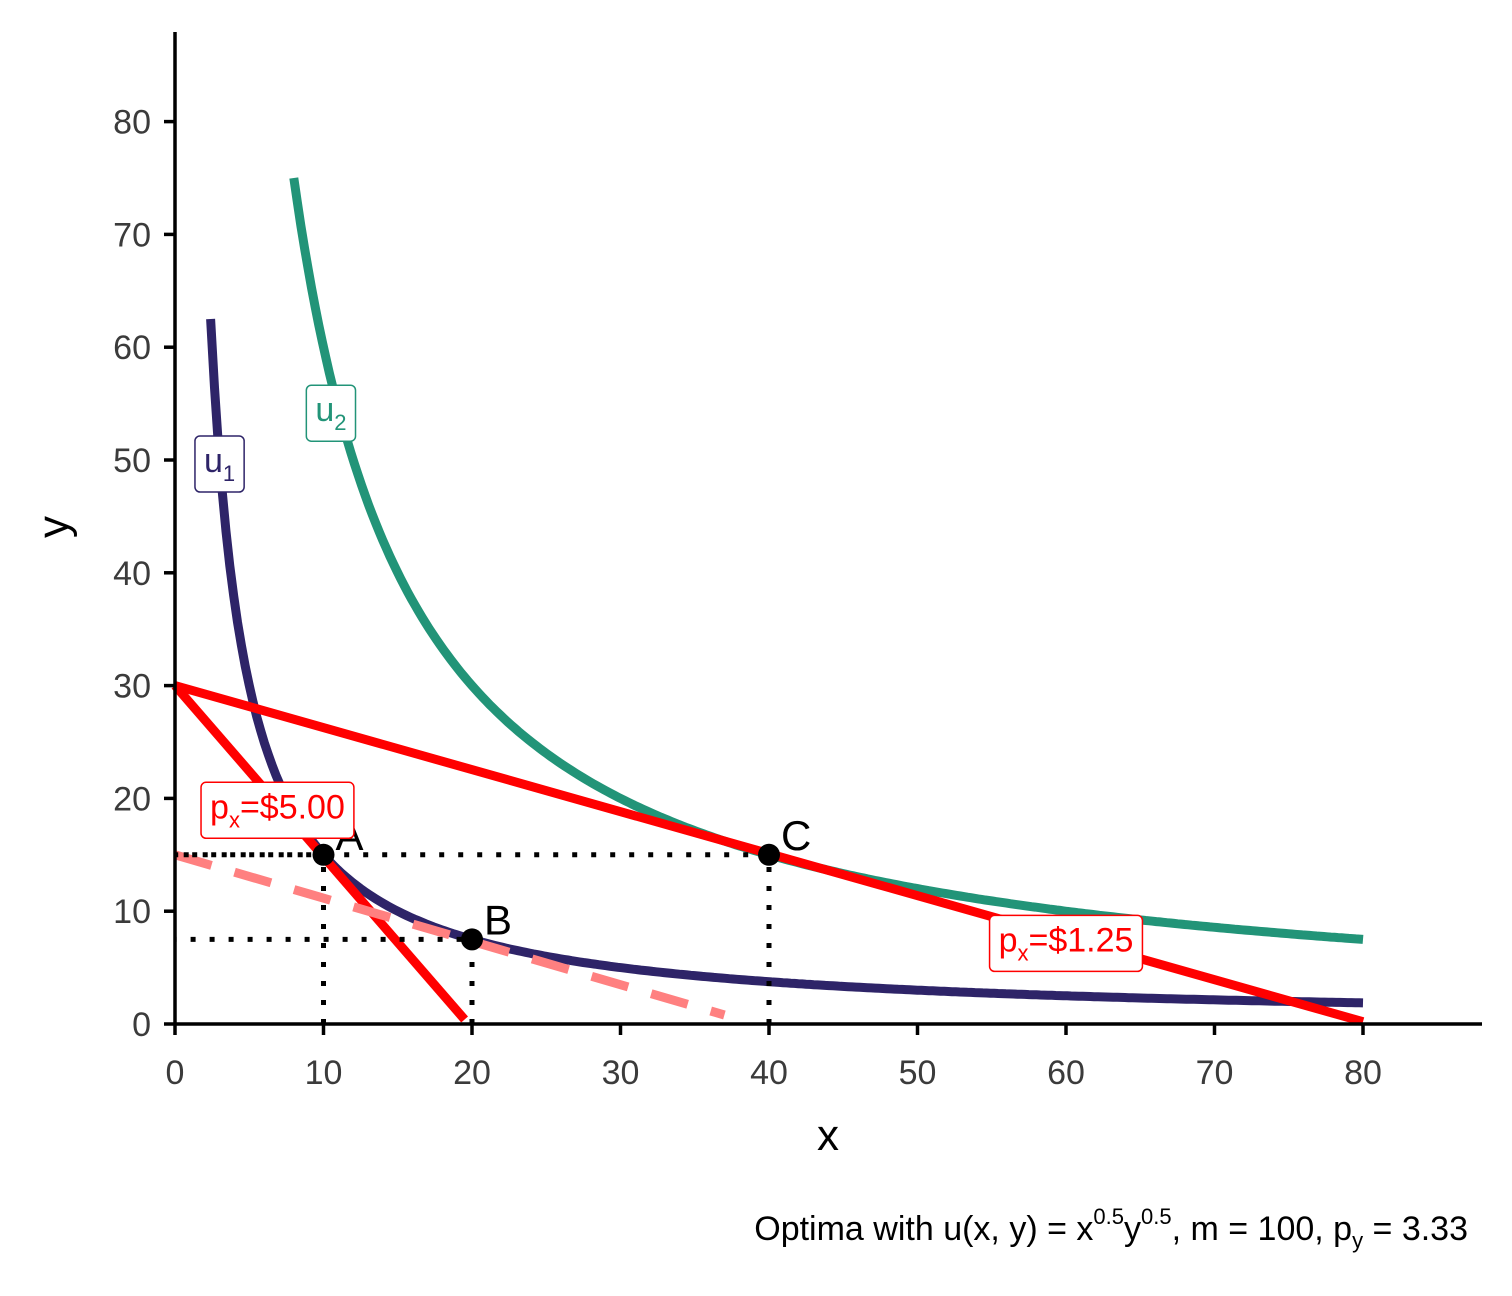  I want to click on budget-label-2: px=$1.25, so click(1066, 943).